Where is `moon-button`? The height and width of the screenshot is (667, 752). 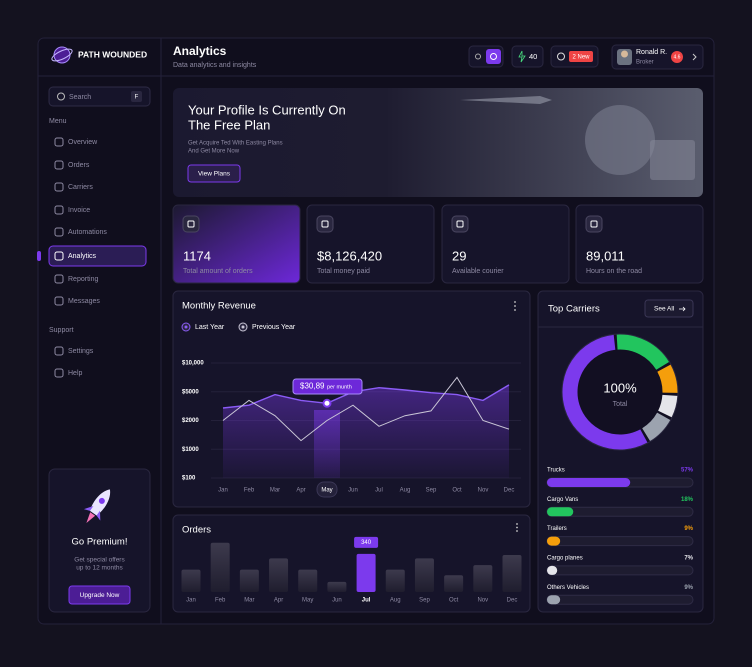 moon-button is located at coordinates (493, 56).